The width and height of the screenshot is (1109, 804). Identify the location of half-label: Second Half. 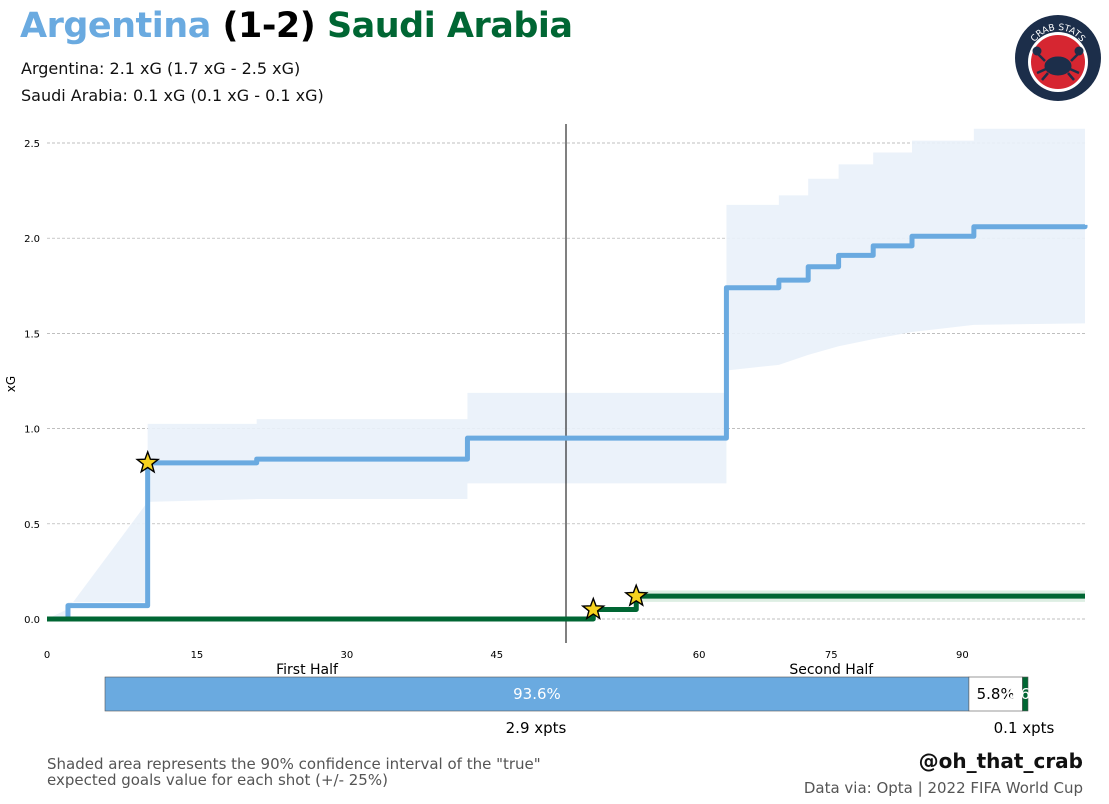
(831, 670).